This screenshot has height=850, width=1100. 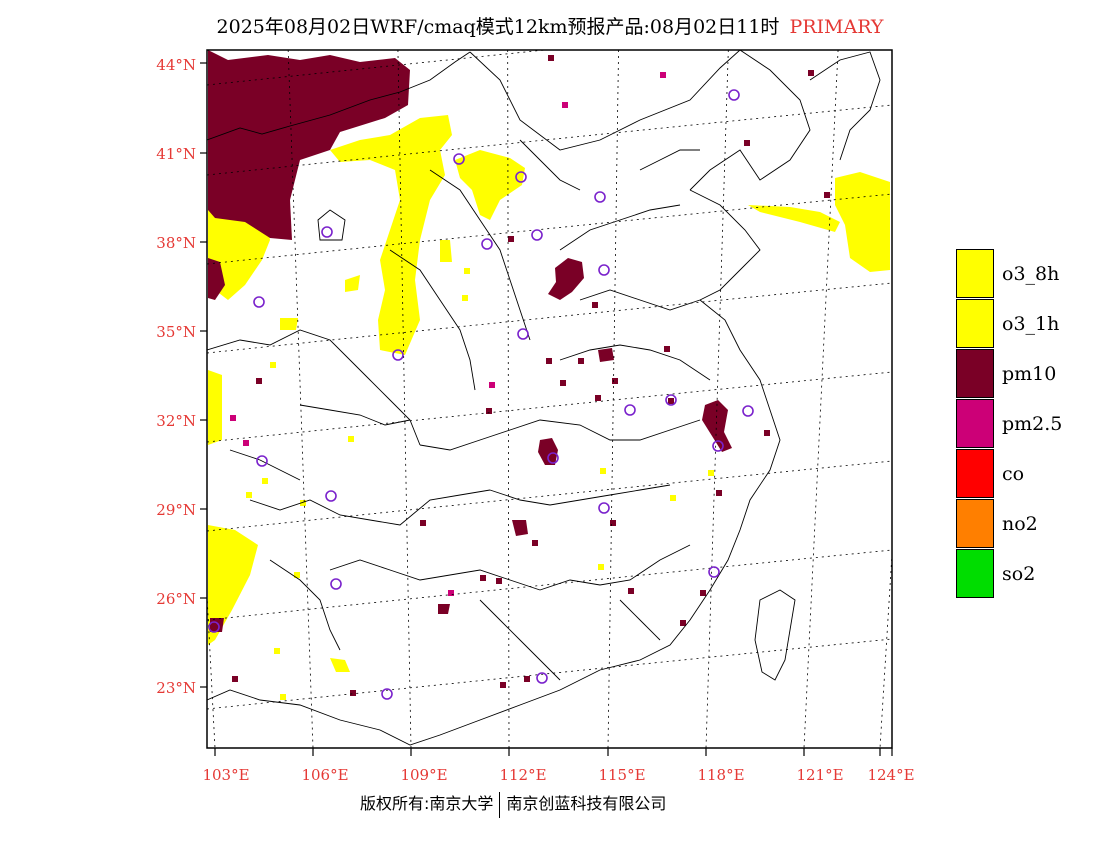 What do you see at coordinates (176, 599) in the screenshot?
I see `lat-label-26: 26°N` at bounding box center [176, 599].